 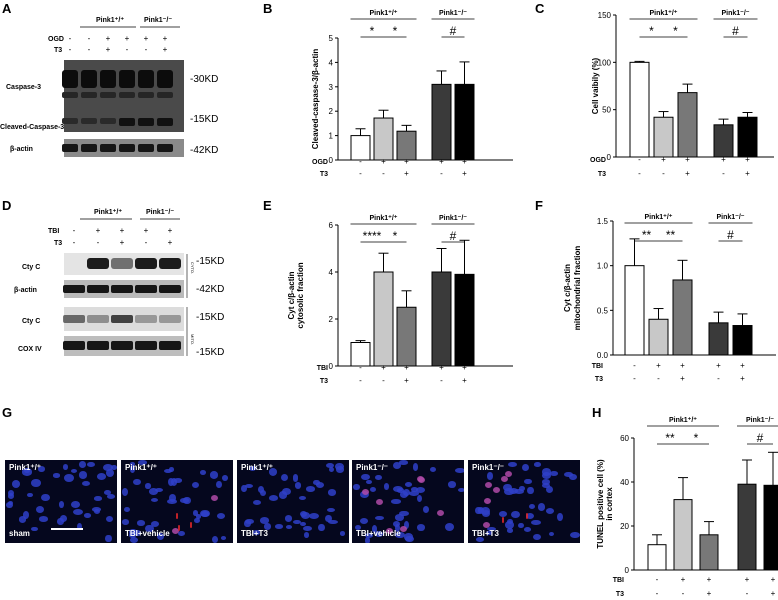 What do you see at coordinates (624, 482) in the screenshot?
I see `y-tick-label: 40` at bounding box center [624, 482].